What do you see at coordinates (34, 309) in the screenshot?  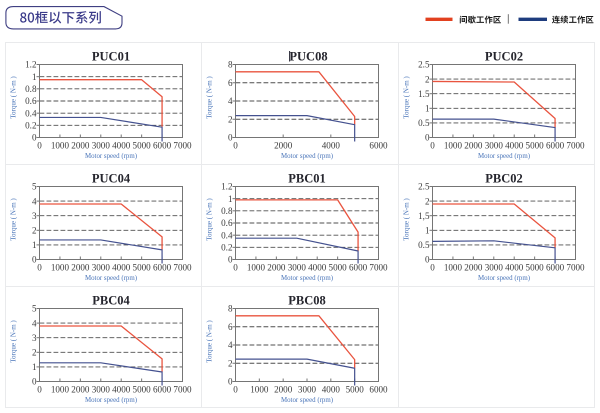 I see `svg-text: 5` at bounding box center [34, 309].